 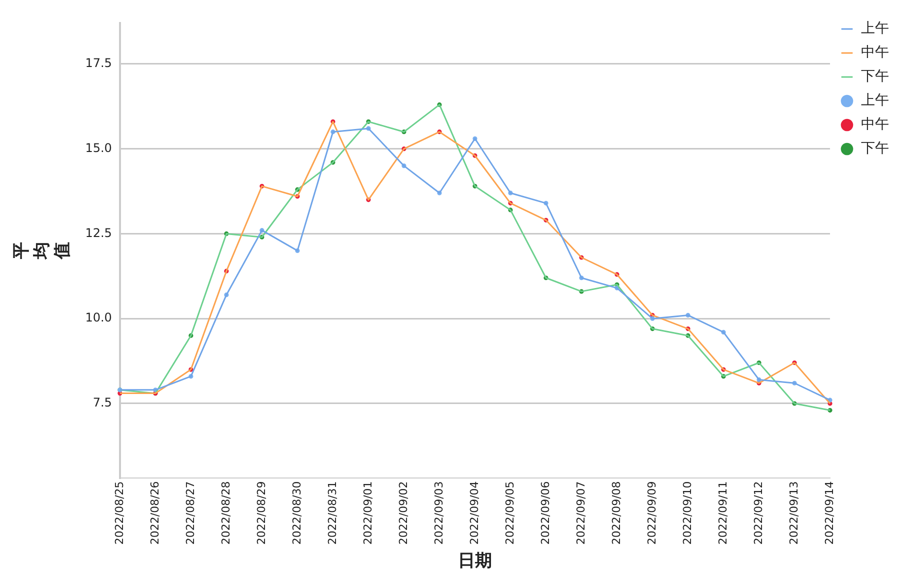 I want to click on x-tick-label: 2022/08/31, so click(x=332, y=513).